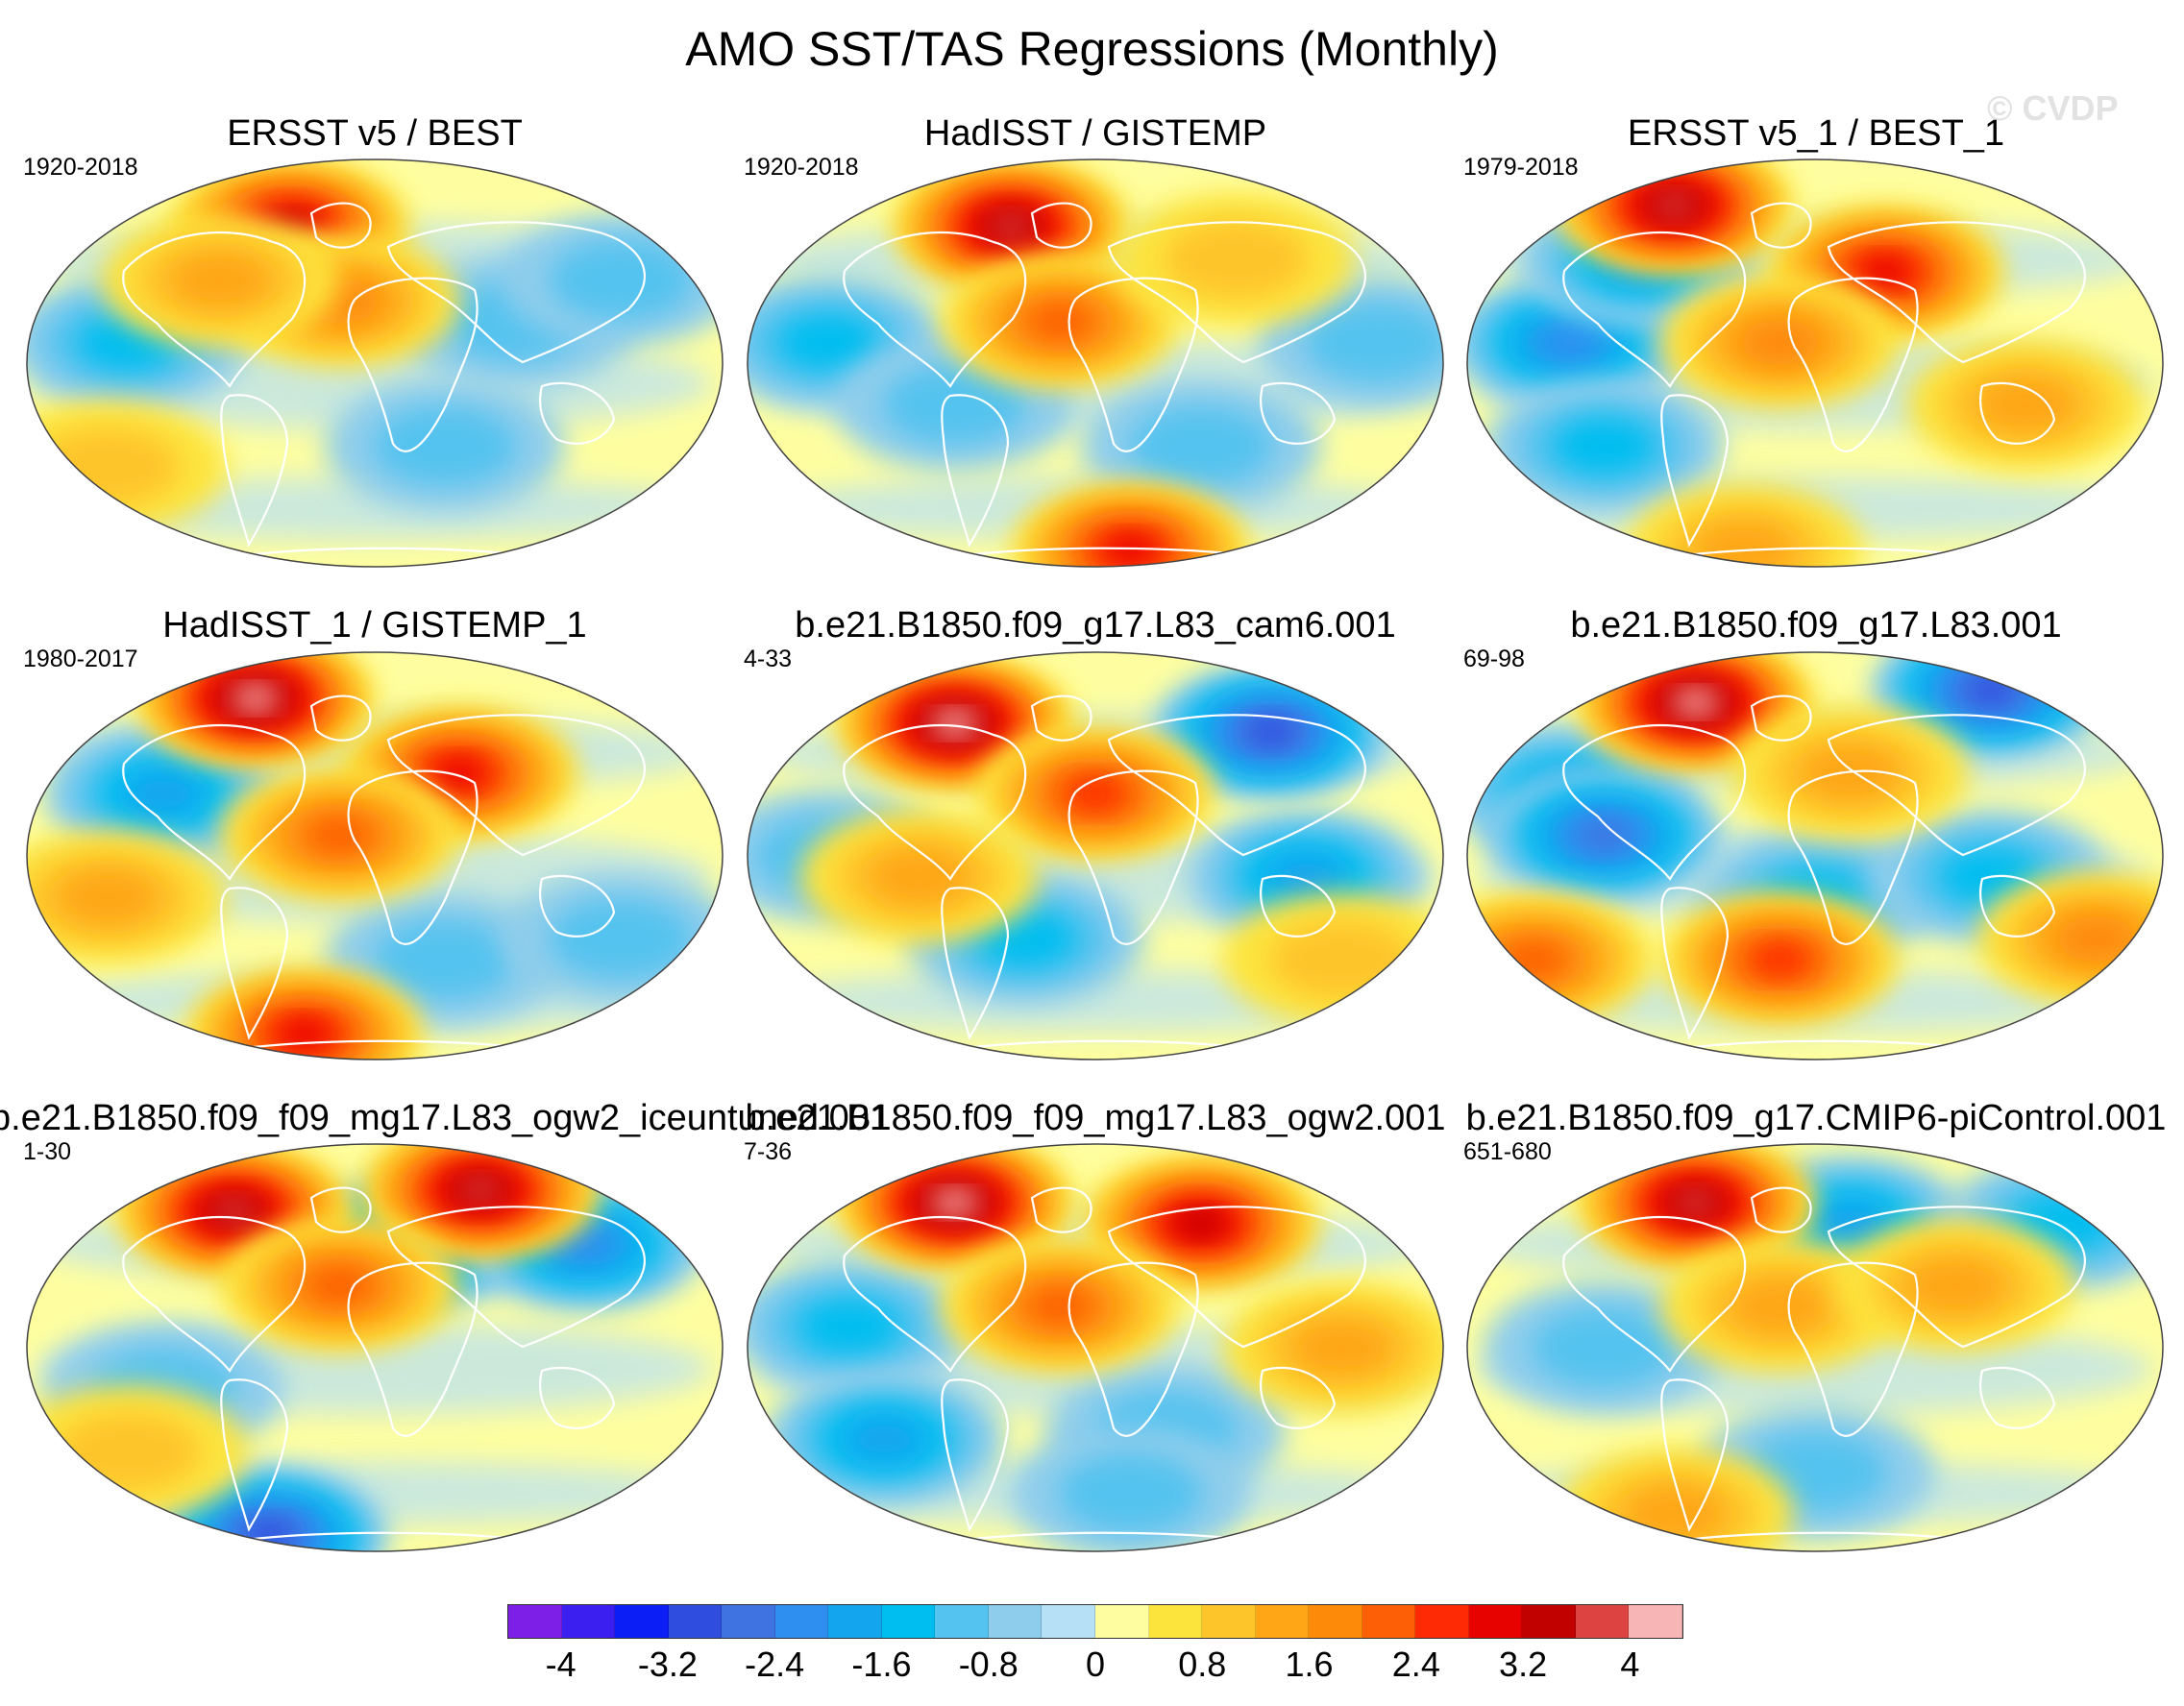 The width and height of the screenshot is (2184, 1706). Describe the element at coordinates (1092, 49) in the screenshot. I see `main-title: AMO SST/TAS Regressions (Monthly)` at that location.